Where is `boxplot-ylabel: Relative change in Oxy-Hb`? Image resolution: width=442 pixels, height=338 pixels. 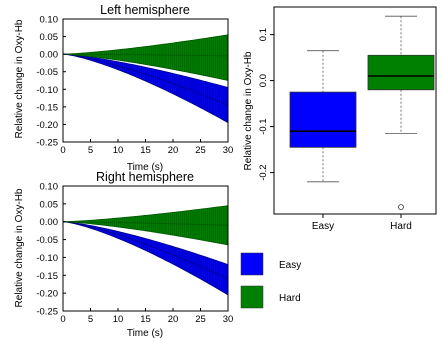 boxplot-ylabel: Relative change in Oxy-Hb is located at coordinates (248, 110).